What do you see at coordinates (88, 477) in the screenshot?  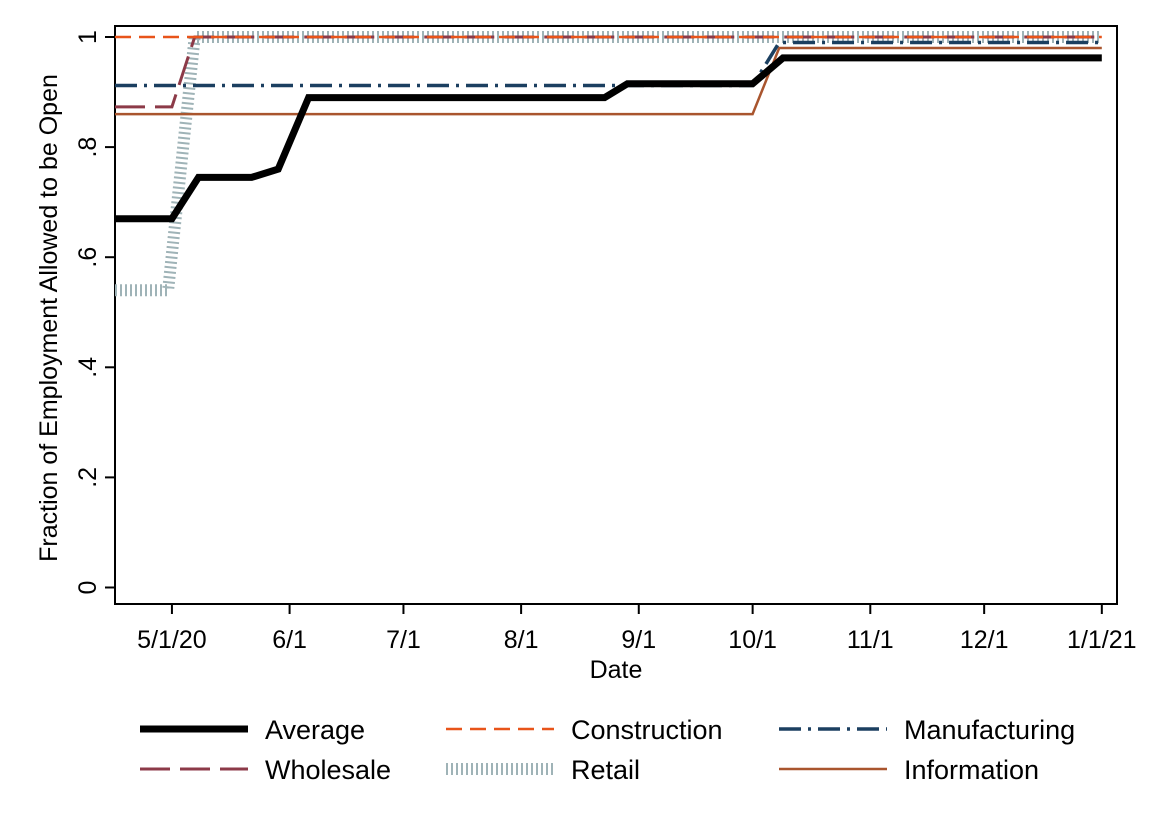 I see `y-tick-label: .2` at bounding box center [88, 477].